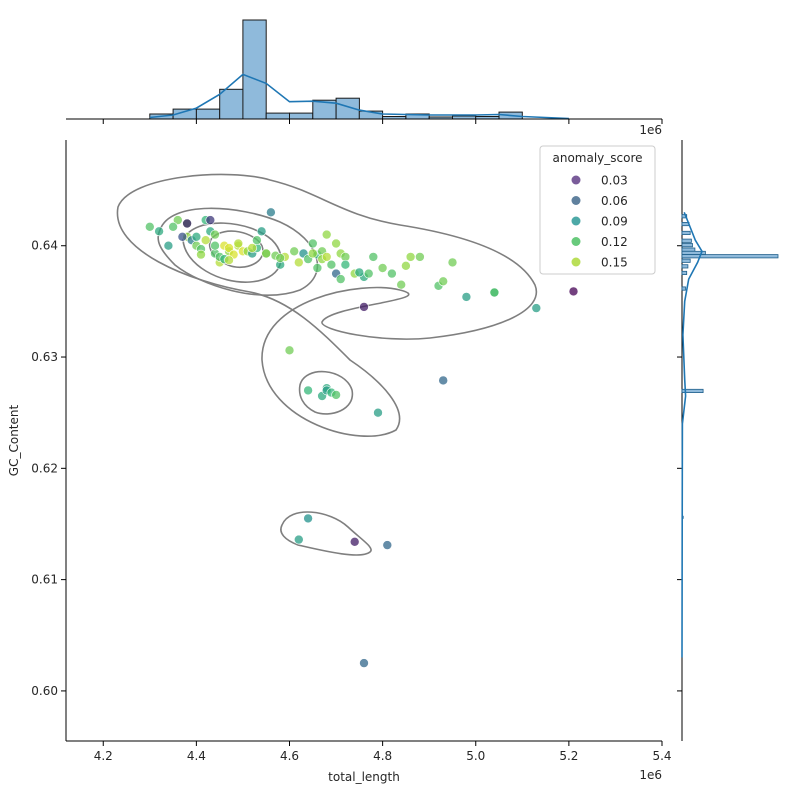 The image size is (800, 804). I want to click on x-tick-label: 5.2, so click(568, 756).